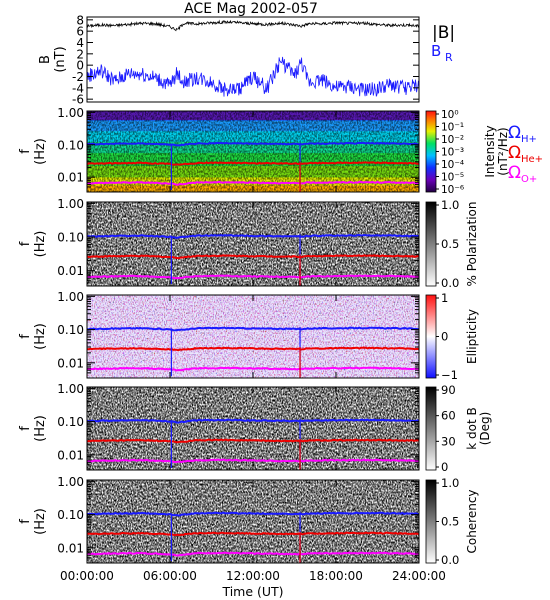  Describe the element at coordinates (80, 20) in the screenshot. I see `y-tick-label: 8` at that location.